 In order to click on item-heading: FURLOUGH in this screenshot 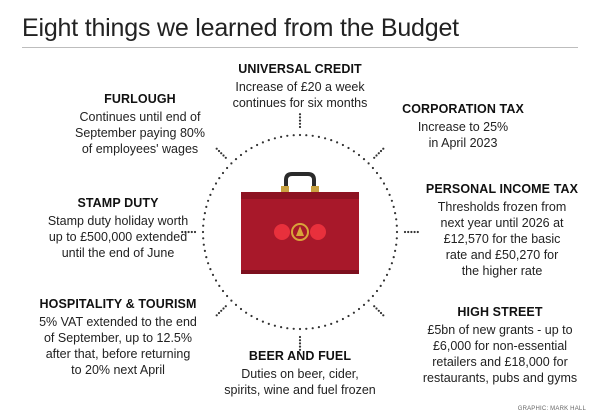, I will do `click(140, 99)`.